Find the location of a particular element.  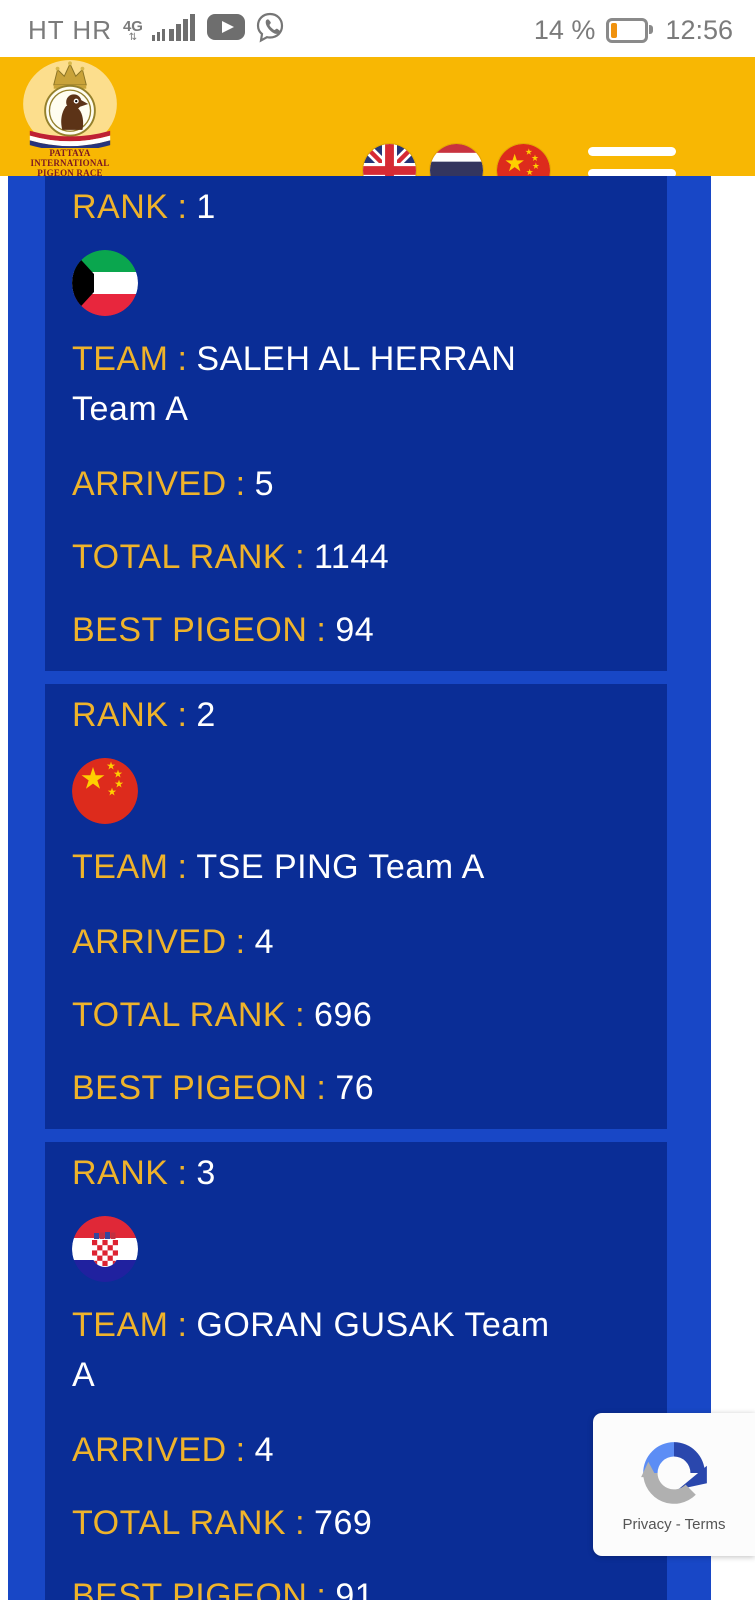

arrived-row: ARRIVED:5 is located at coordinates (173, 484).